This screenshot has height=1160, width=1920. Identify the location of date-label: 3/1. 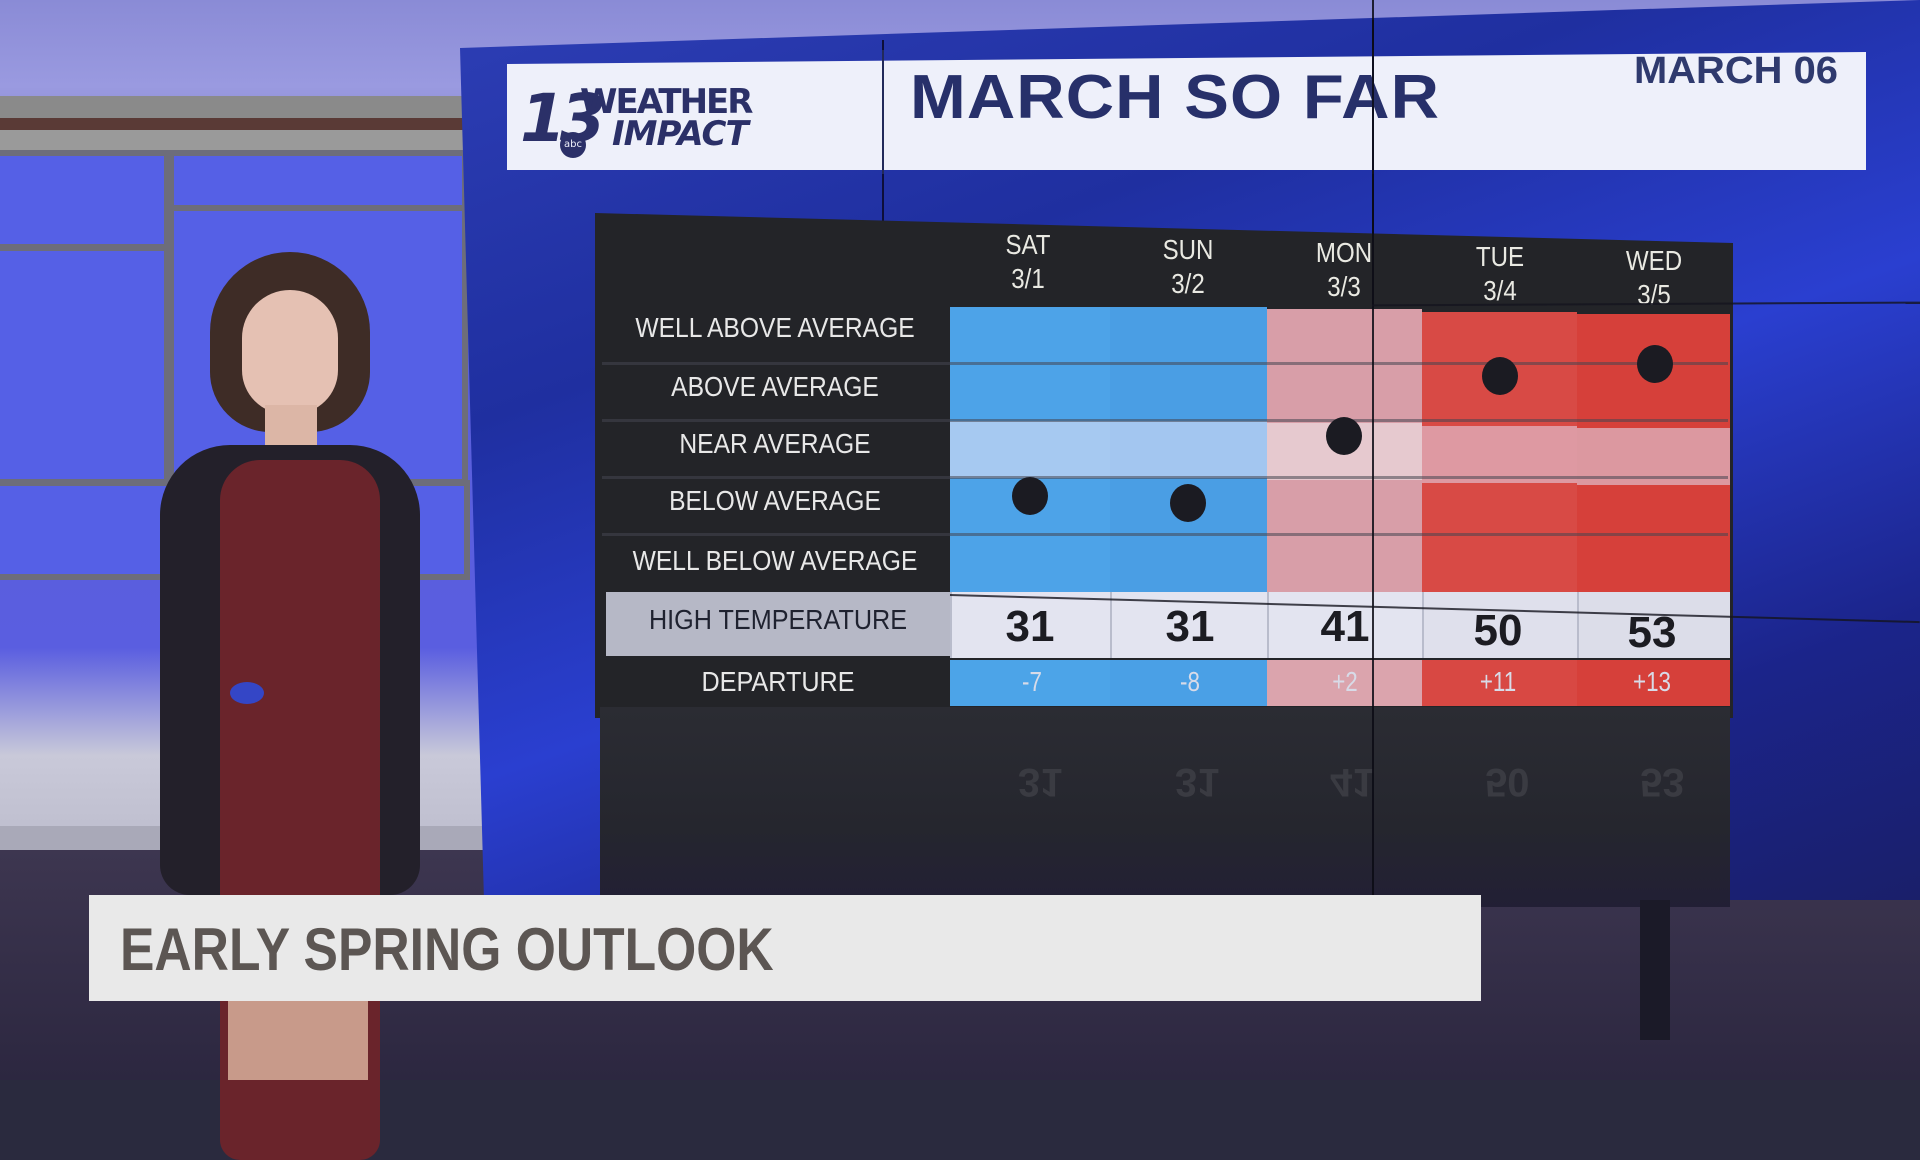
(1028, 278).